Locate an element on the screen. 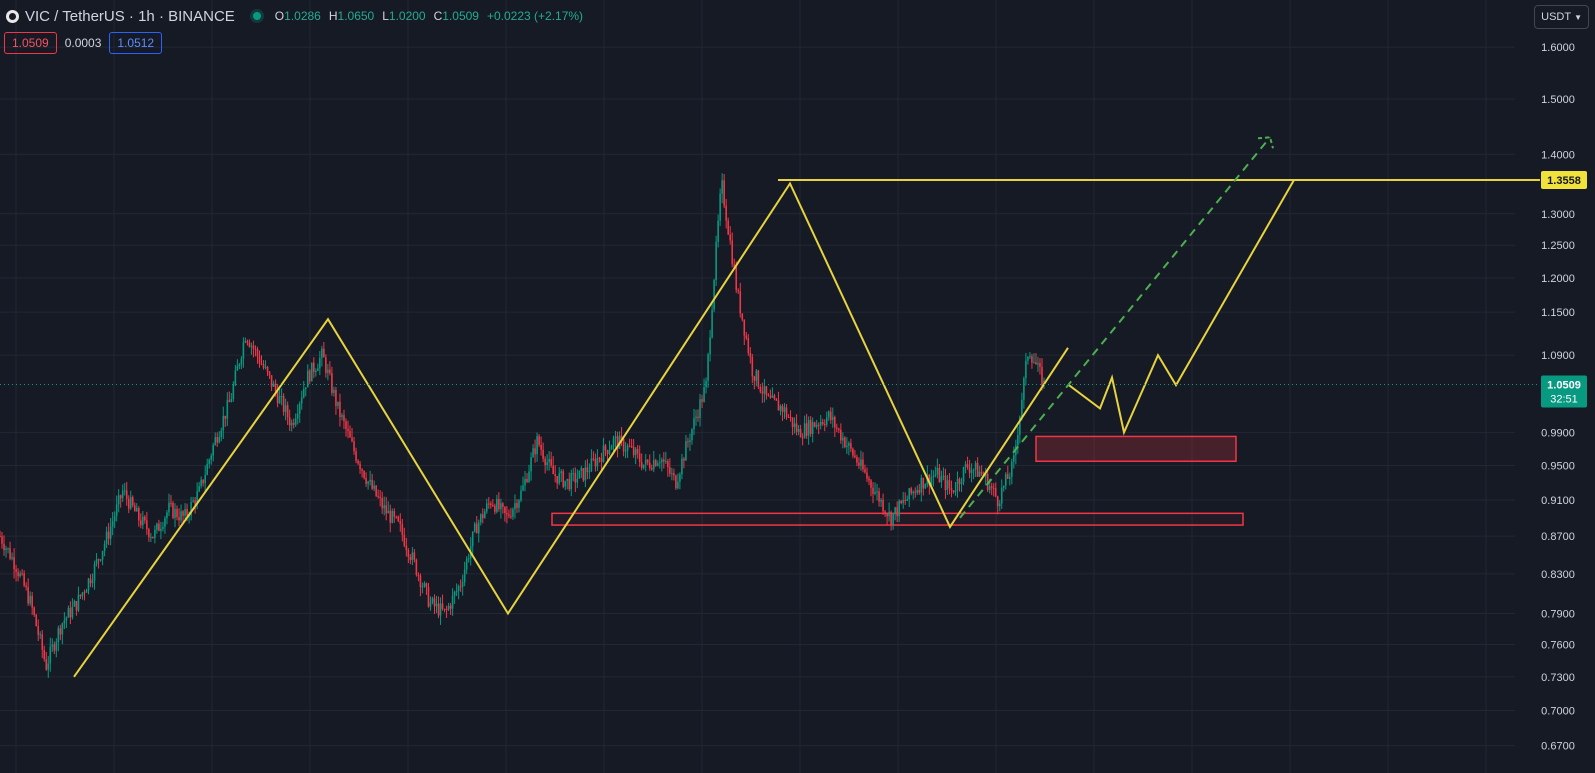  demand-zone is located at coordinates (1136, 449).